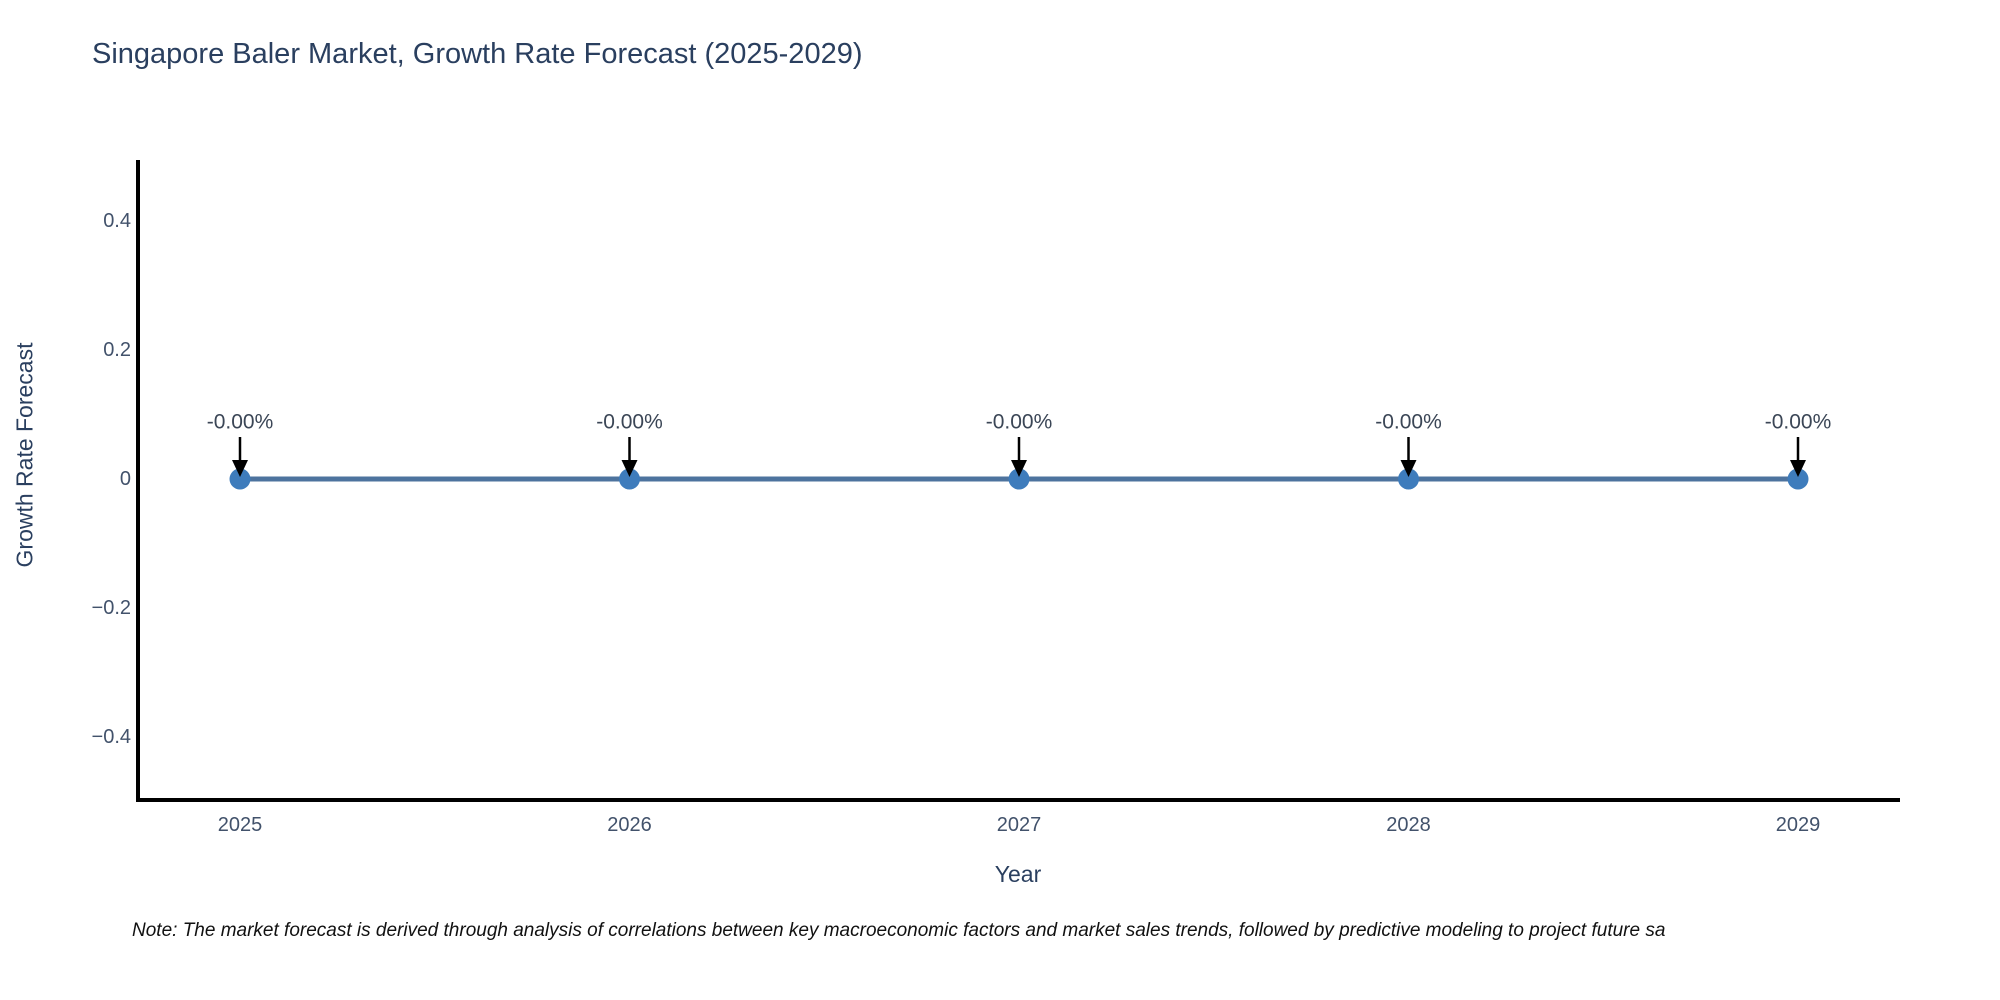 The width and height of the screenshot is (2000, 1000). I want to click on x-tick-label: 2027, so click(1019, 825).